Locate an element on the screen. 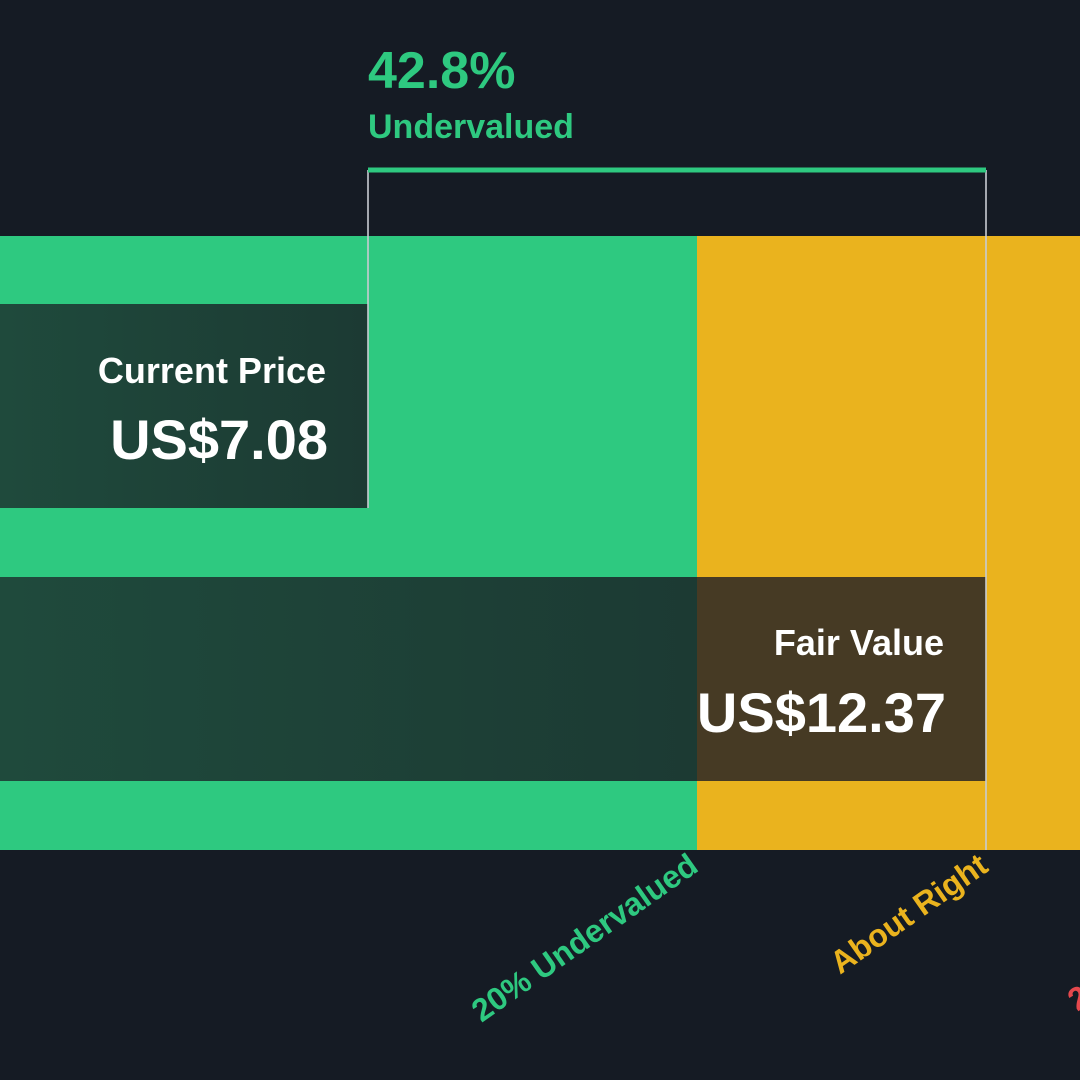  fair-value-label: Fair Value is located at coordinates (859, 642).